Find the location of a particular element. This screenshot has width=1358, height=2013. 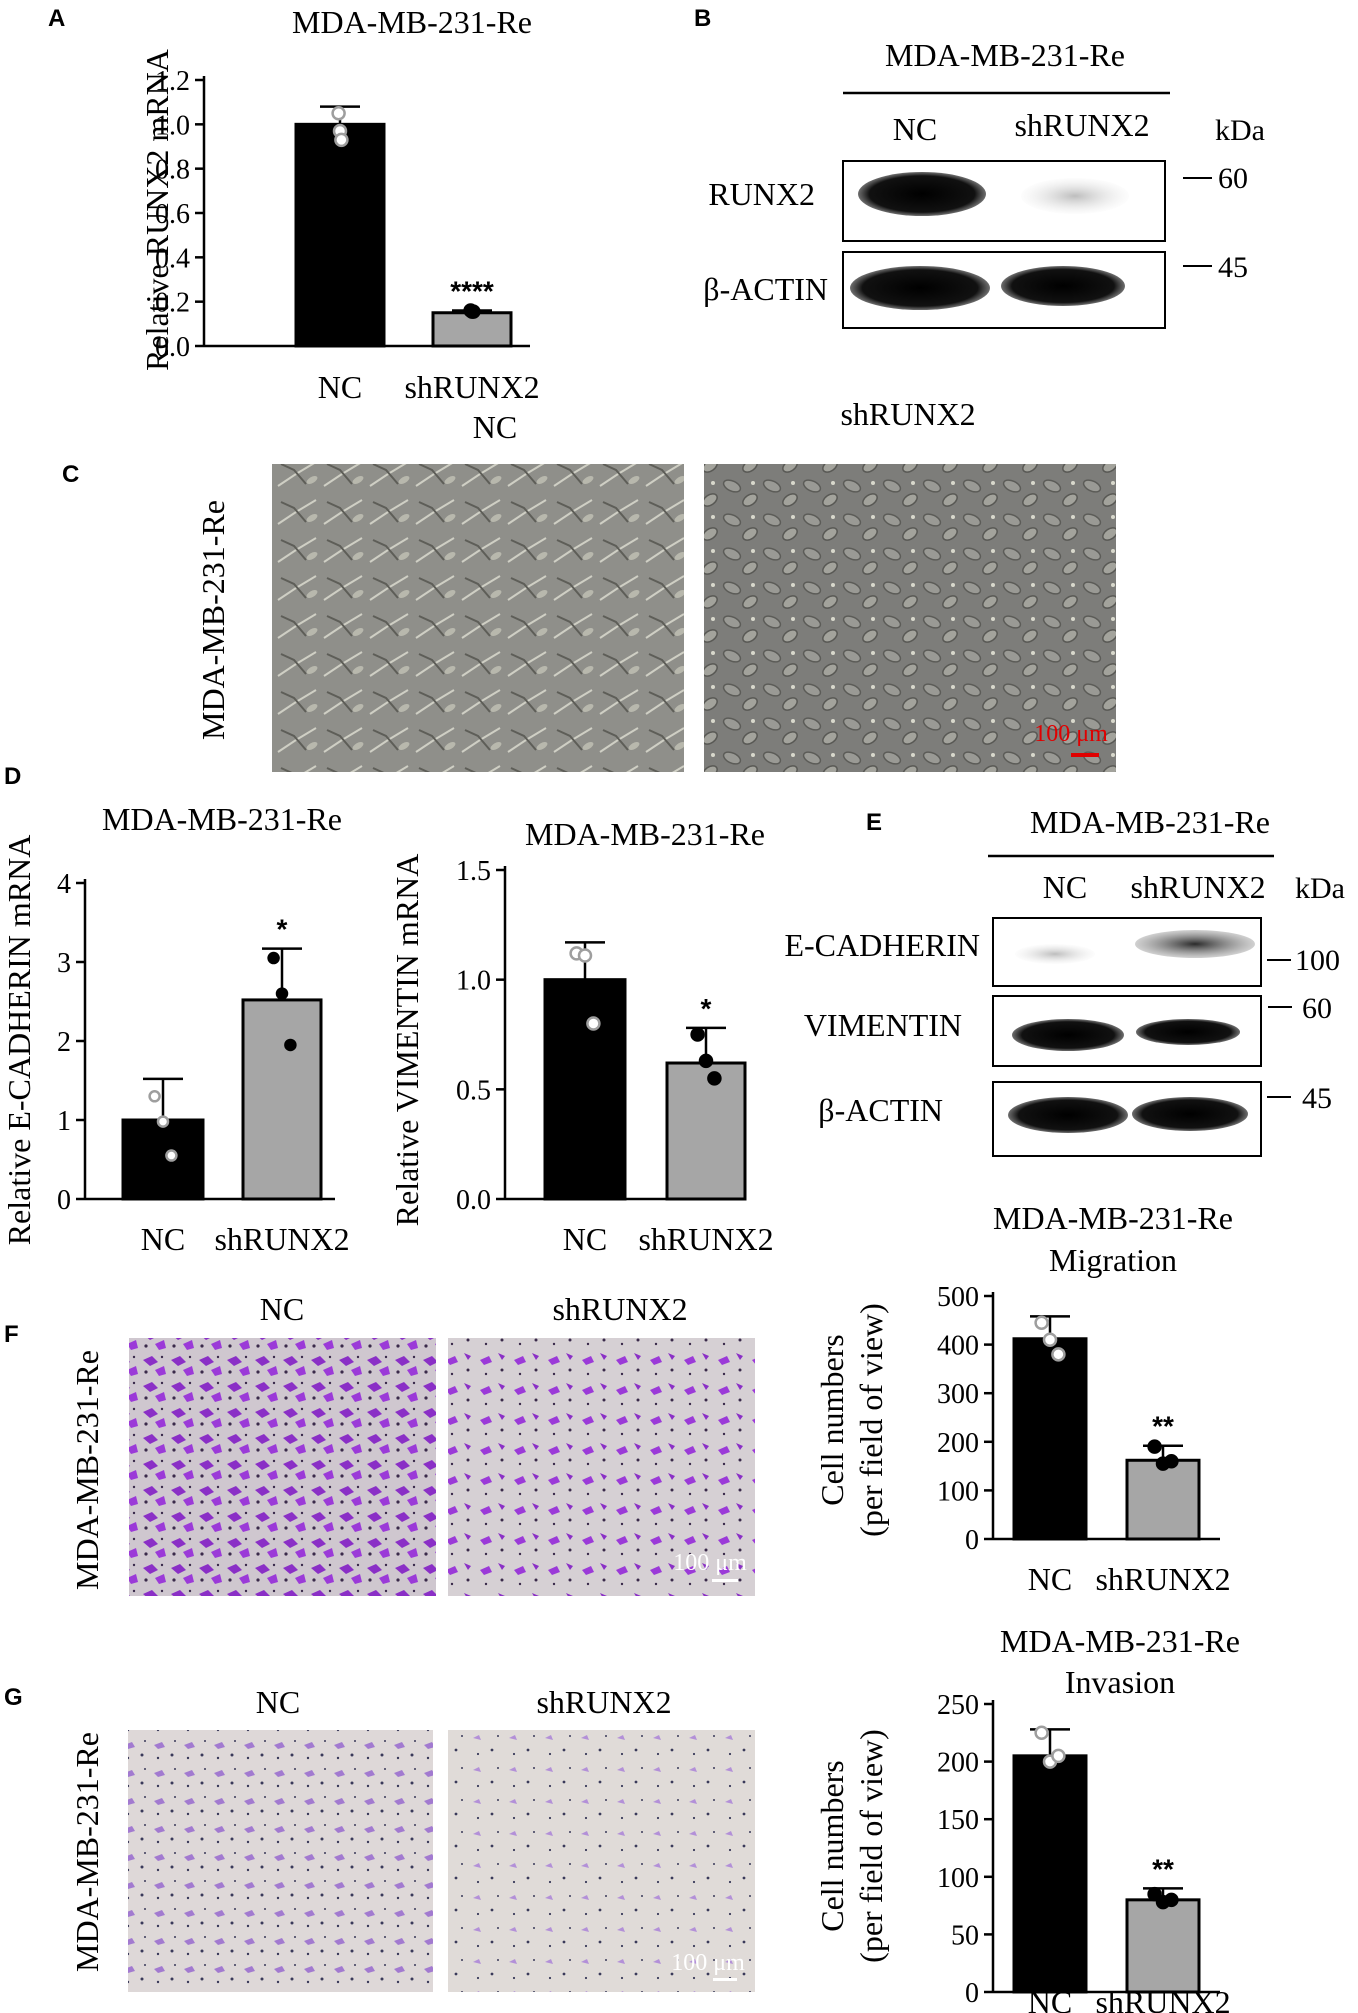

blot-e-vimentin-band-shrunx2 is located at coordinates (1188, 1032).